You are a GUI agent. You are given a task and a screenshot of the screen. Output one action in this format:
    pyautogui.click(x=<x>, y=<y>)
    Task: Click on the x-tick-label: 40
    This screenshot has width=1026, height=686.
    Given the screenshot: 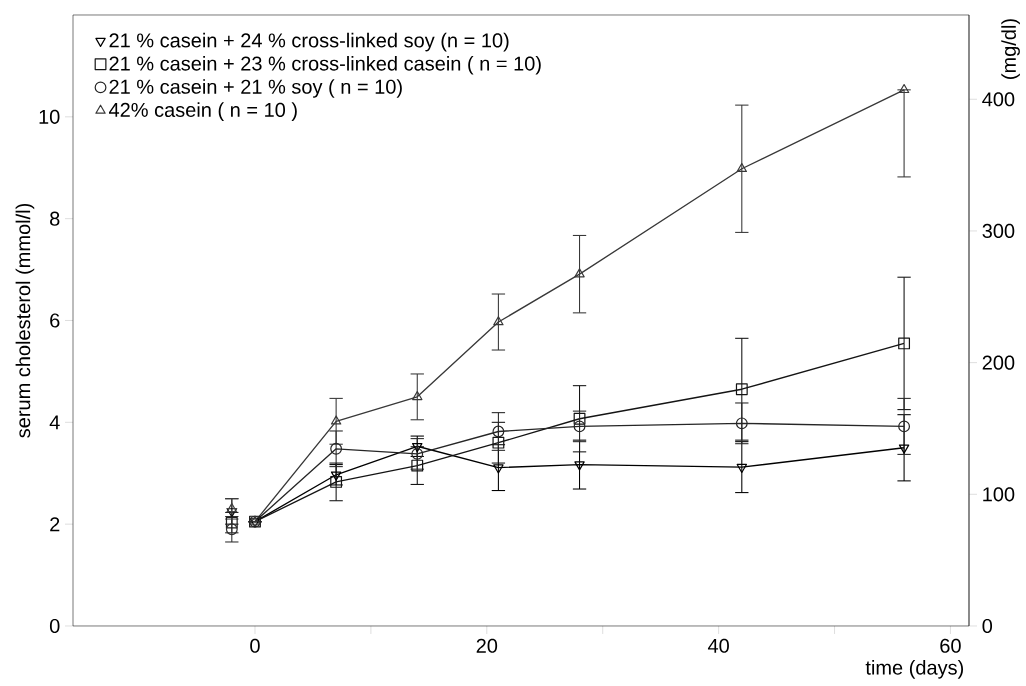 What is the action you would take?
    pyautogui.click(x=718, y=645)
    